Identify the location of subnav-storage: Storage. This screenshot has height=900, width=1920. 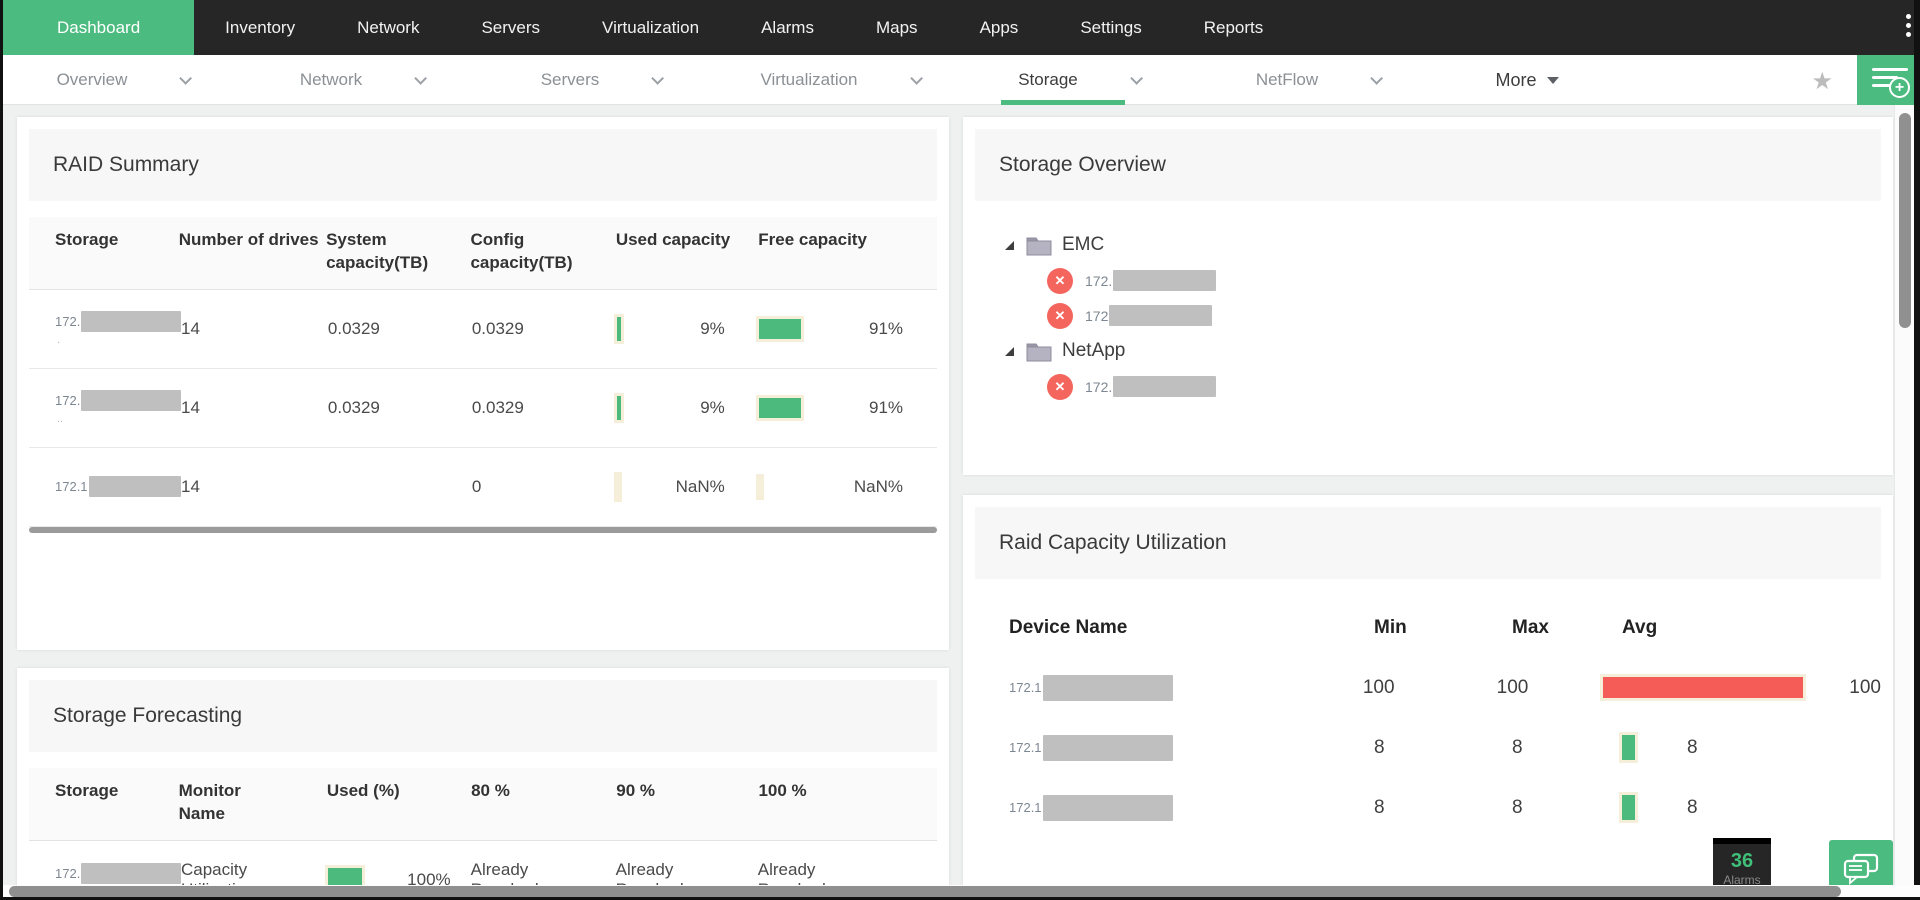
(1078, 80).